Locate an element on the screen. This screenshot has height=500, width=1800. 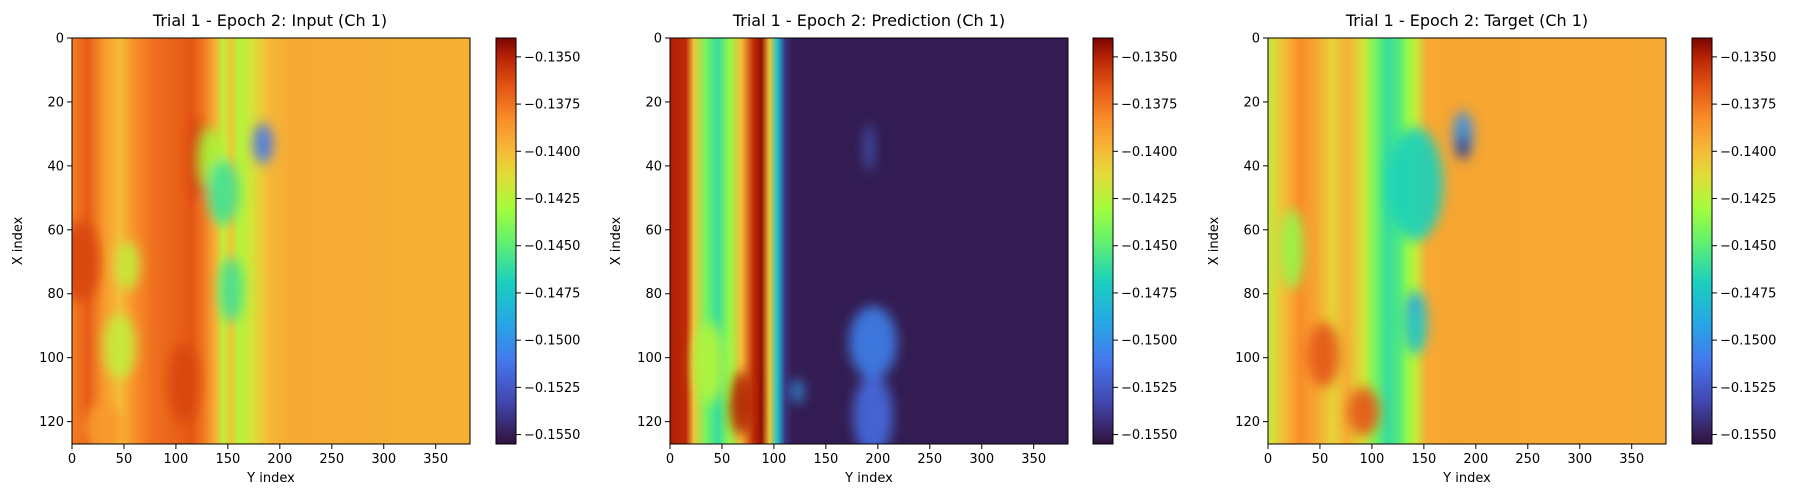
subplot-title: Trial 1 - Epoch 2: Target (Ch 1) is located at coordinates (1466, 20).